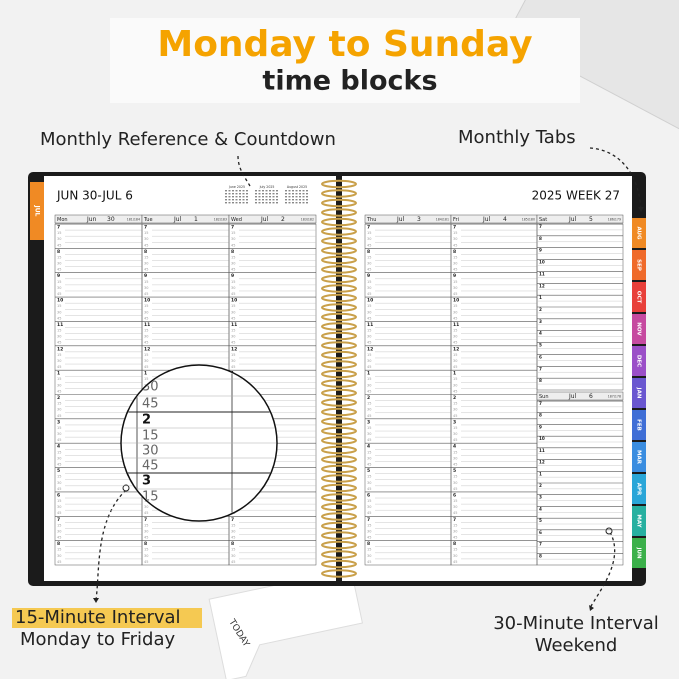 Image resolution: width=679 pixels, height=679 pixels. What do you see at coordinates (272, 219) in the screenshot?
I see `day-header` at bounding box center [272, 219].